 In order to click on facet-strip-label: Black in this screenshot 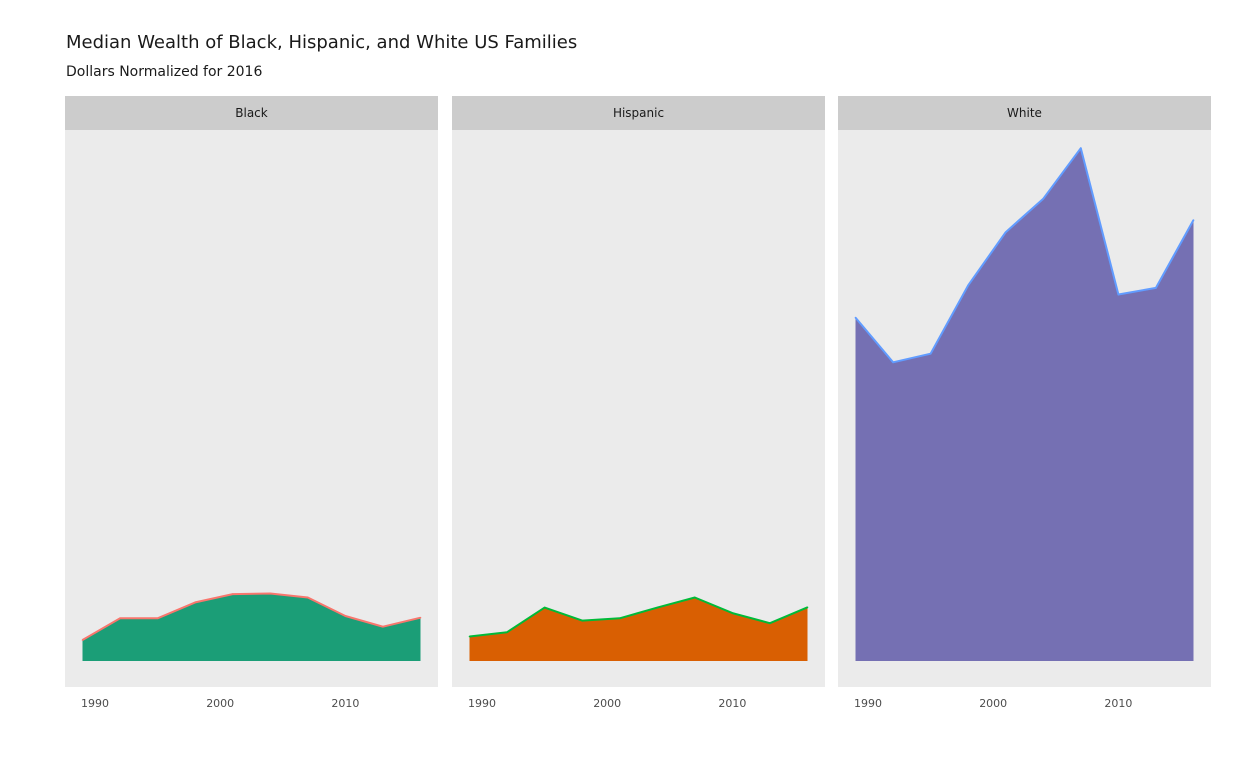, I will do `click(251, 113)`.